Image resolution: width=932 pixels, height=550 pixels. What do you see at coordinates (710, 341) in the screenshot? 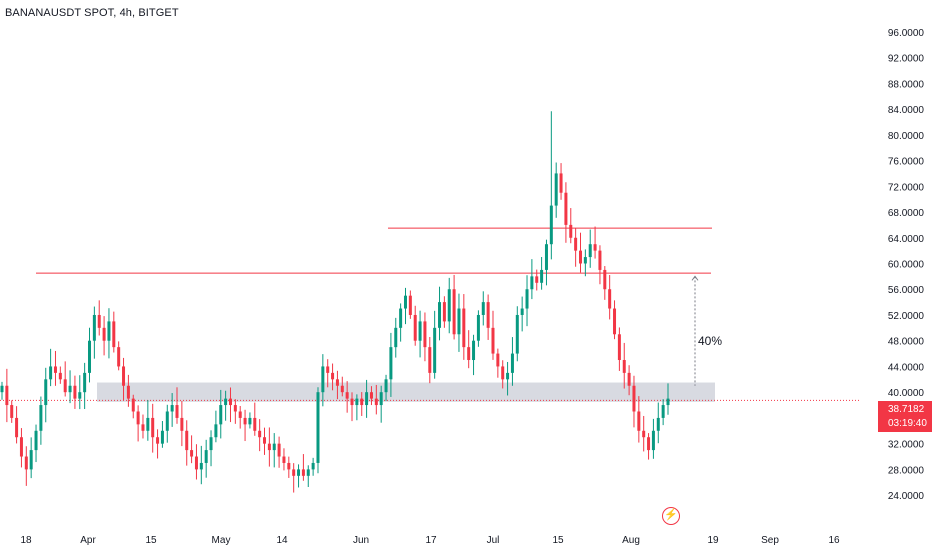
I see `percent-label: 40%` at bounding box center [710, 341].